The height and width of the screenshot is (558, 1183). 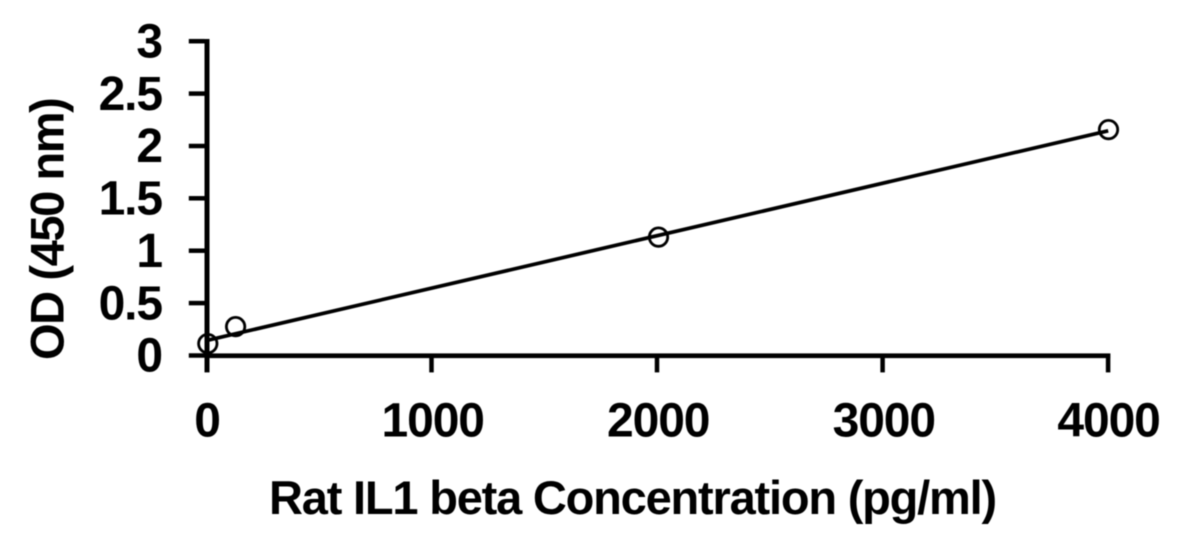 I want to click on svg-text: 3, so click(x=149, y=41).